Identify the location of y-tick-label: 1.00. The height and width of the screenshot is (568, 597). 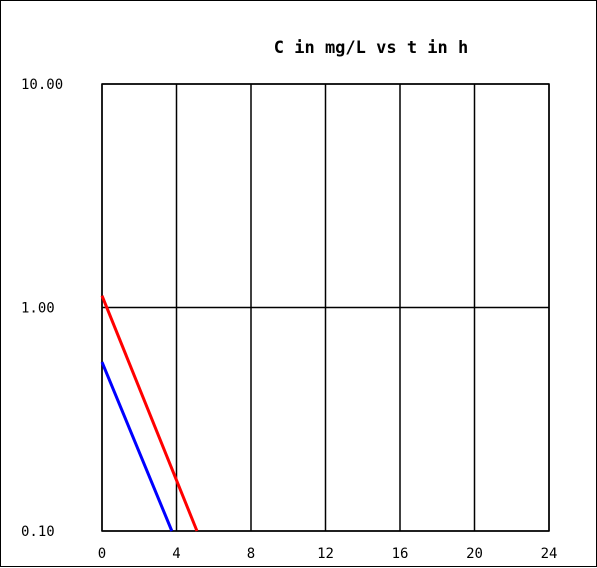
(38, 309).